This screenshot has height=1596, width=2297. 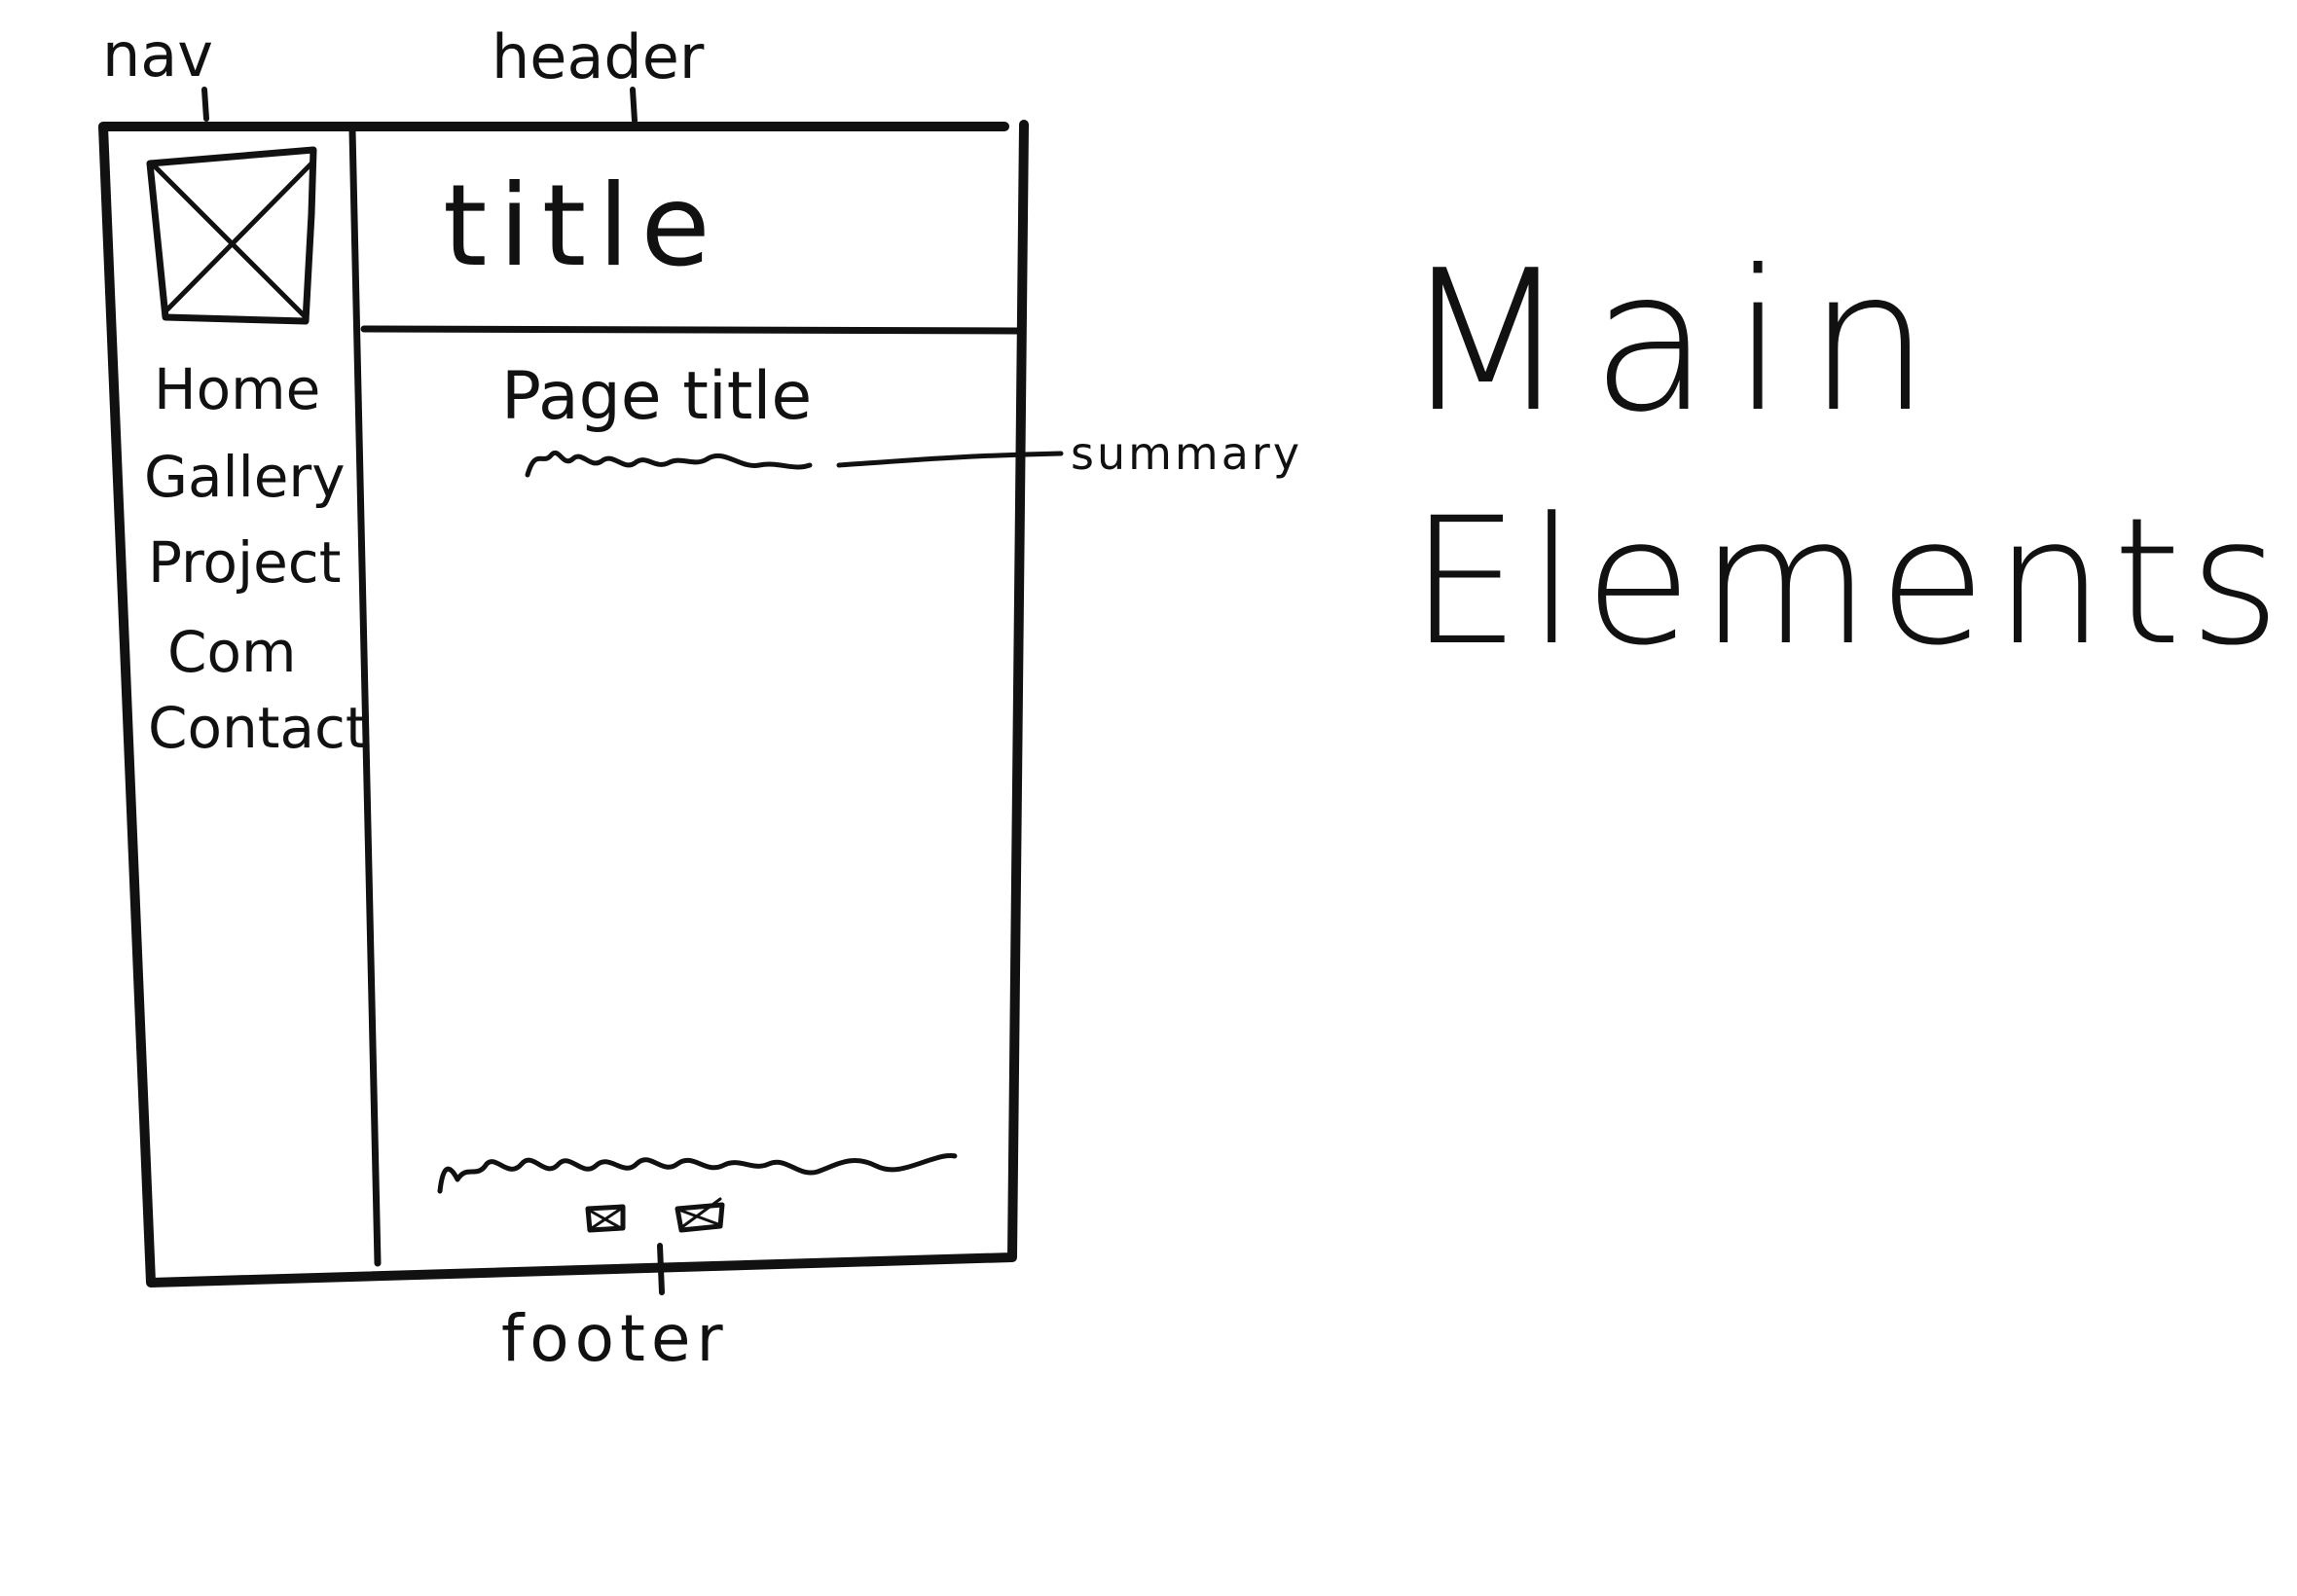 I want to click on footer-callout-tick, so click(x=661, y=1269).